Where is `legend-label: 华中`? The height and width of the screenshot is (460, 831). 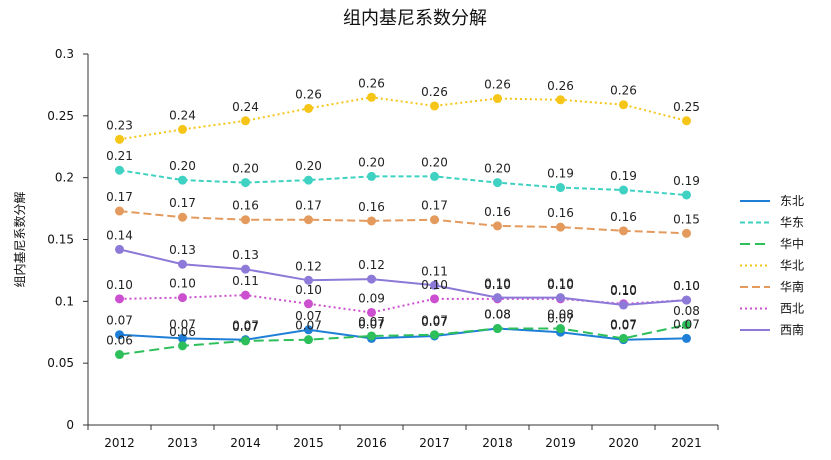 legend-label: 华中 is located at coordinates (792, 243).